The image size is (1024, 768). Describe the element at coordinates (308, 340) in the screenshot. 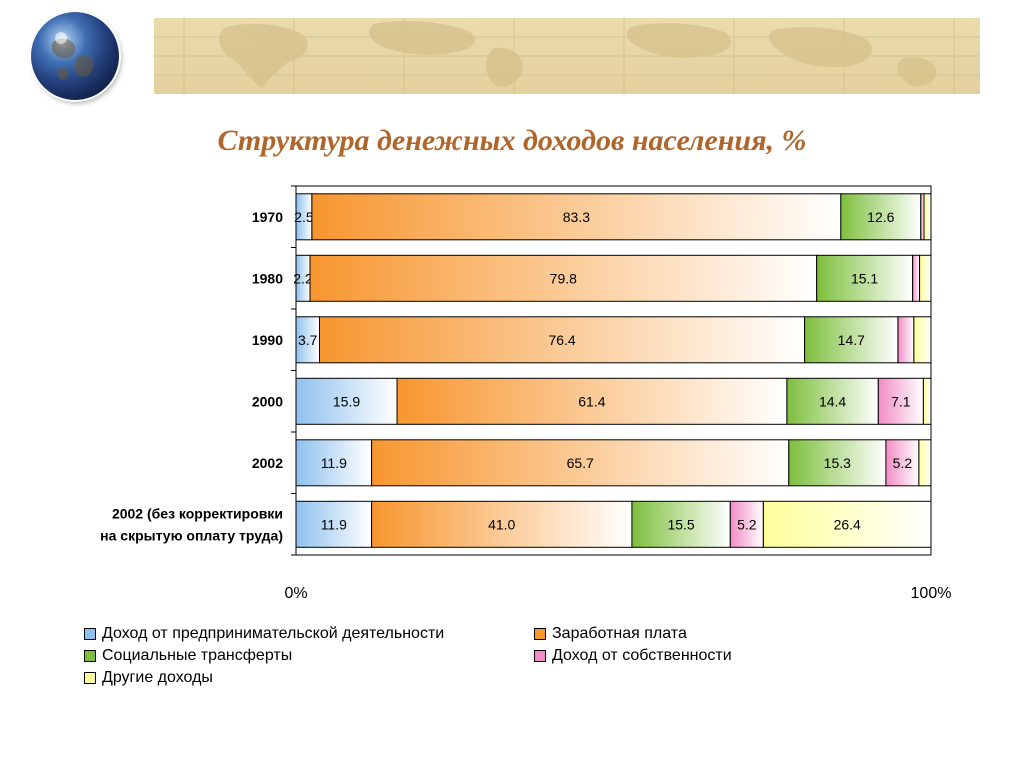

I see `data-label: 3.7` at that location.